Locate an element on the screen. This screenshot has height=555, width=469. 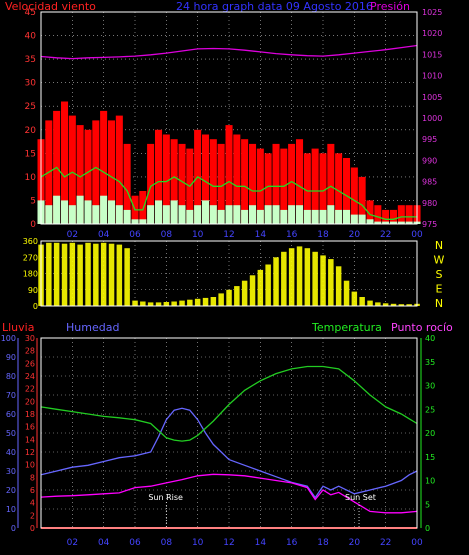
temperature-tick: 5 is located at coordinates (427, 504).